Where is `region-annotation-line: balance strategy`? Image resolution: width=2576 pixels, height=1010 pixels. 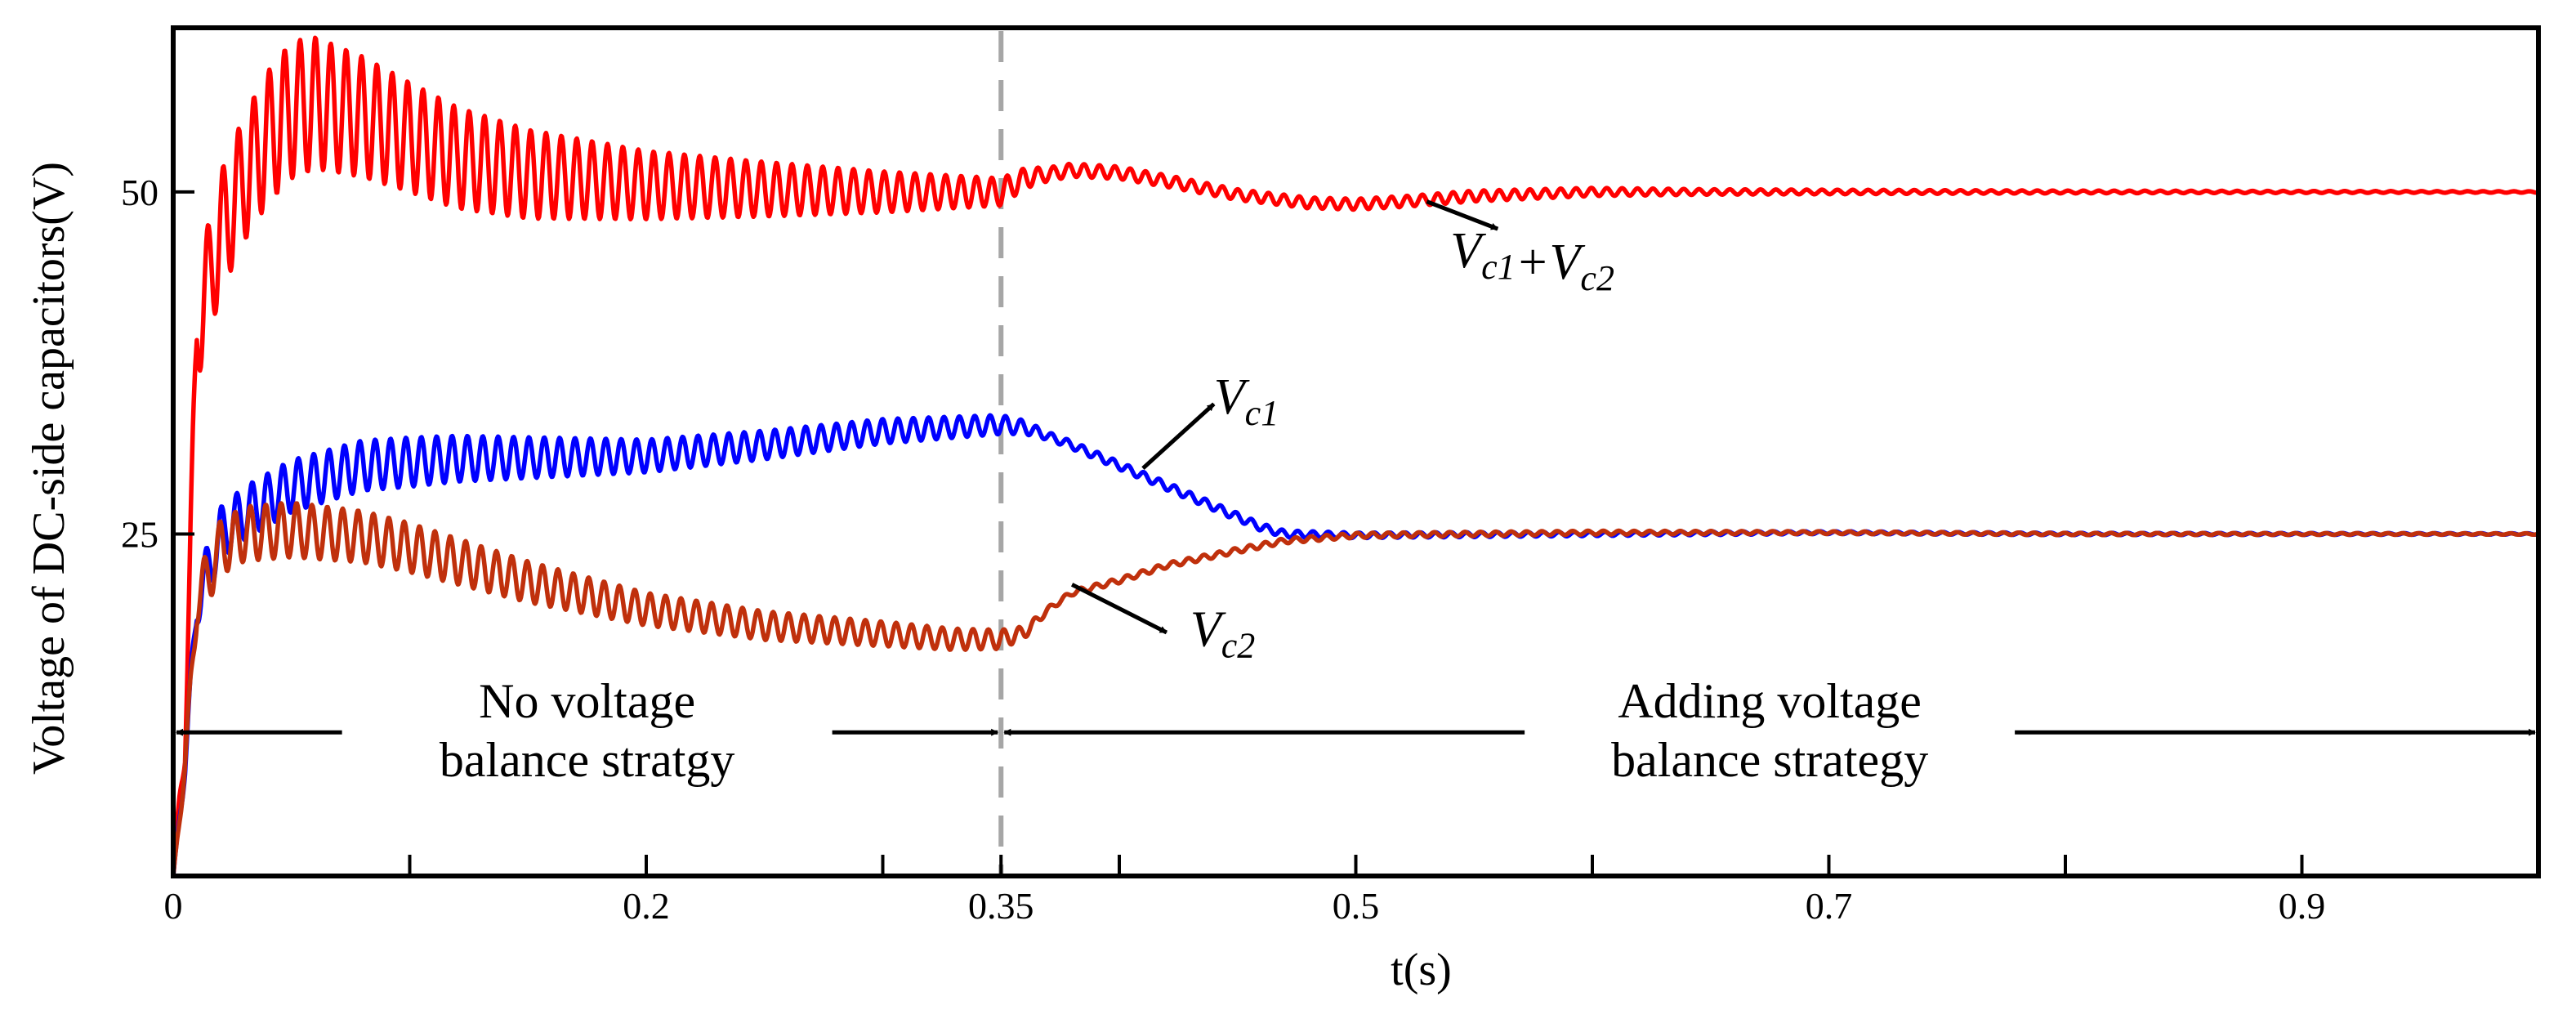 region-annotation-line: balance strategy is located at coordinates (1769, 760).